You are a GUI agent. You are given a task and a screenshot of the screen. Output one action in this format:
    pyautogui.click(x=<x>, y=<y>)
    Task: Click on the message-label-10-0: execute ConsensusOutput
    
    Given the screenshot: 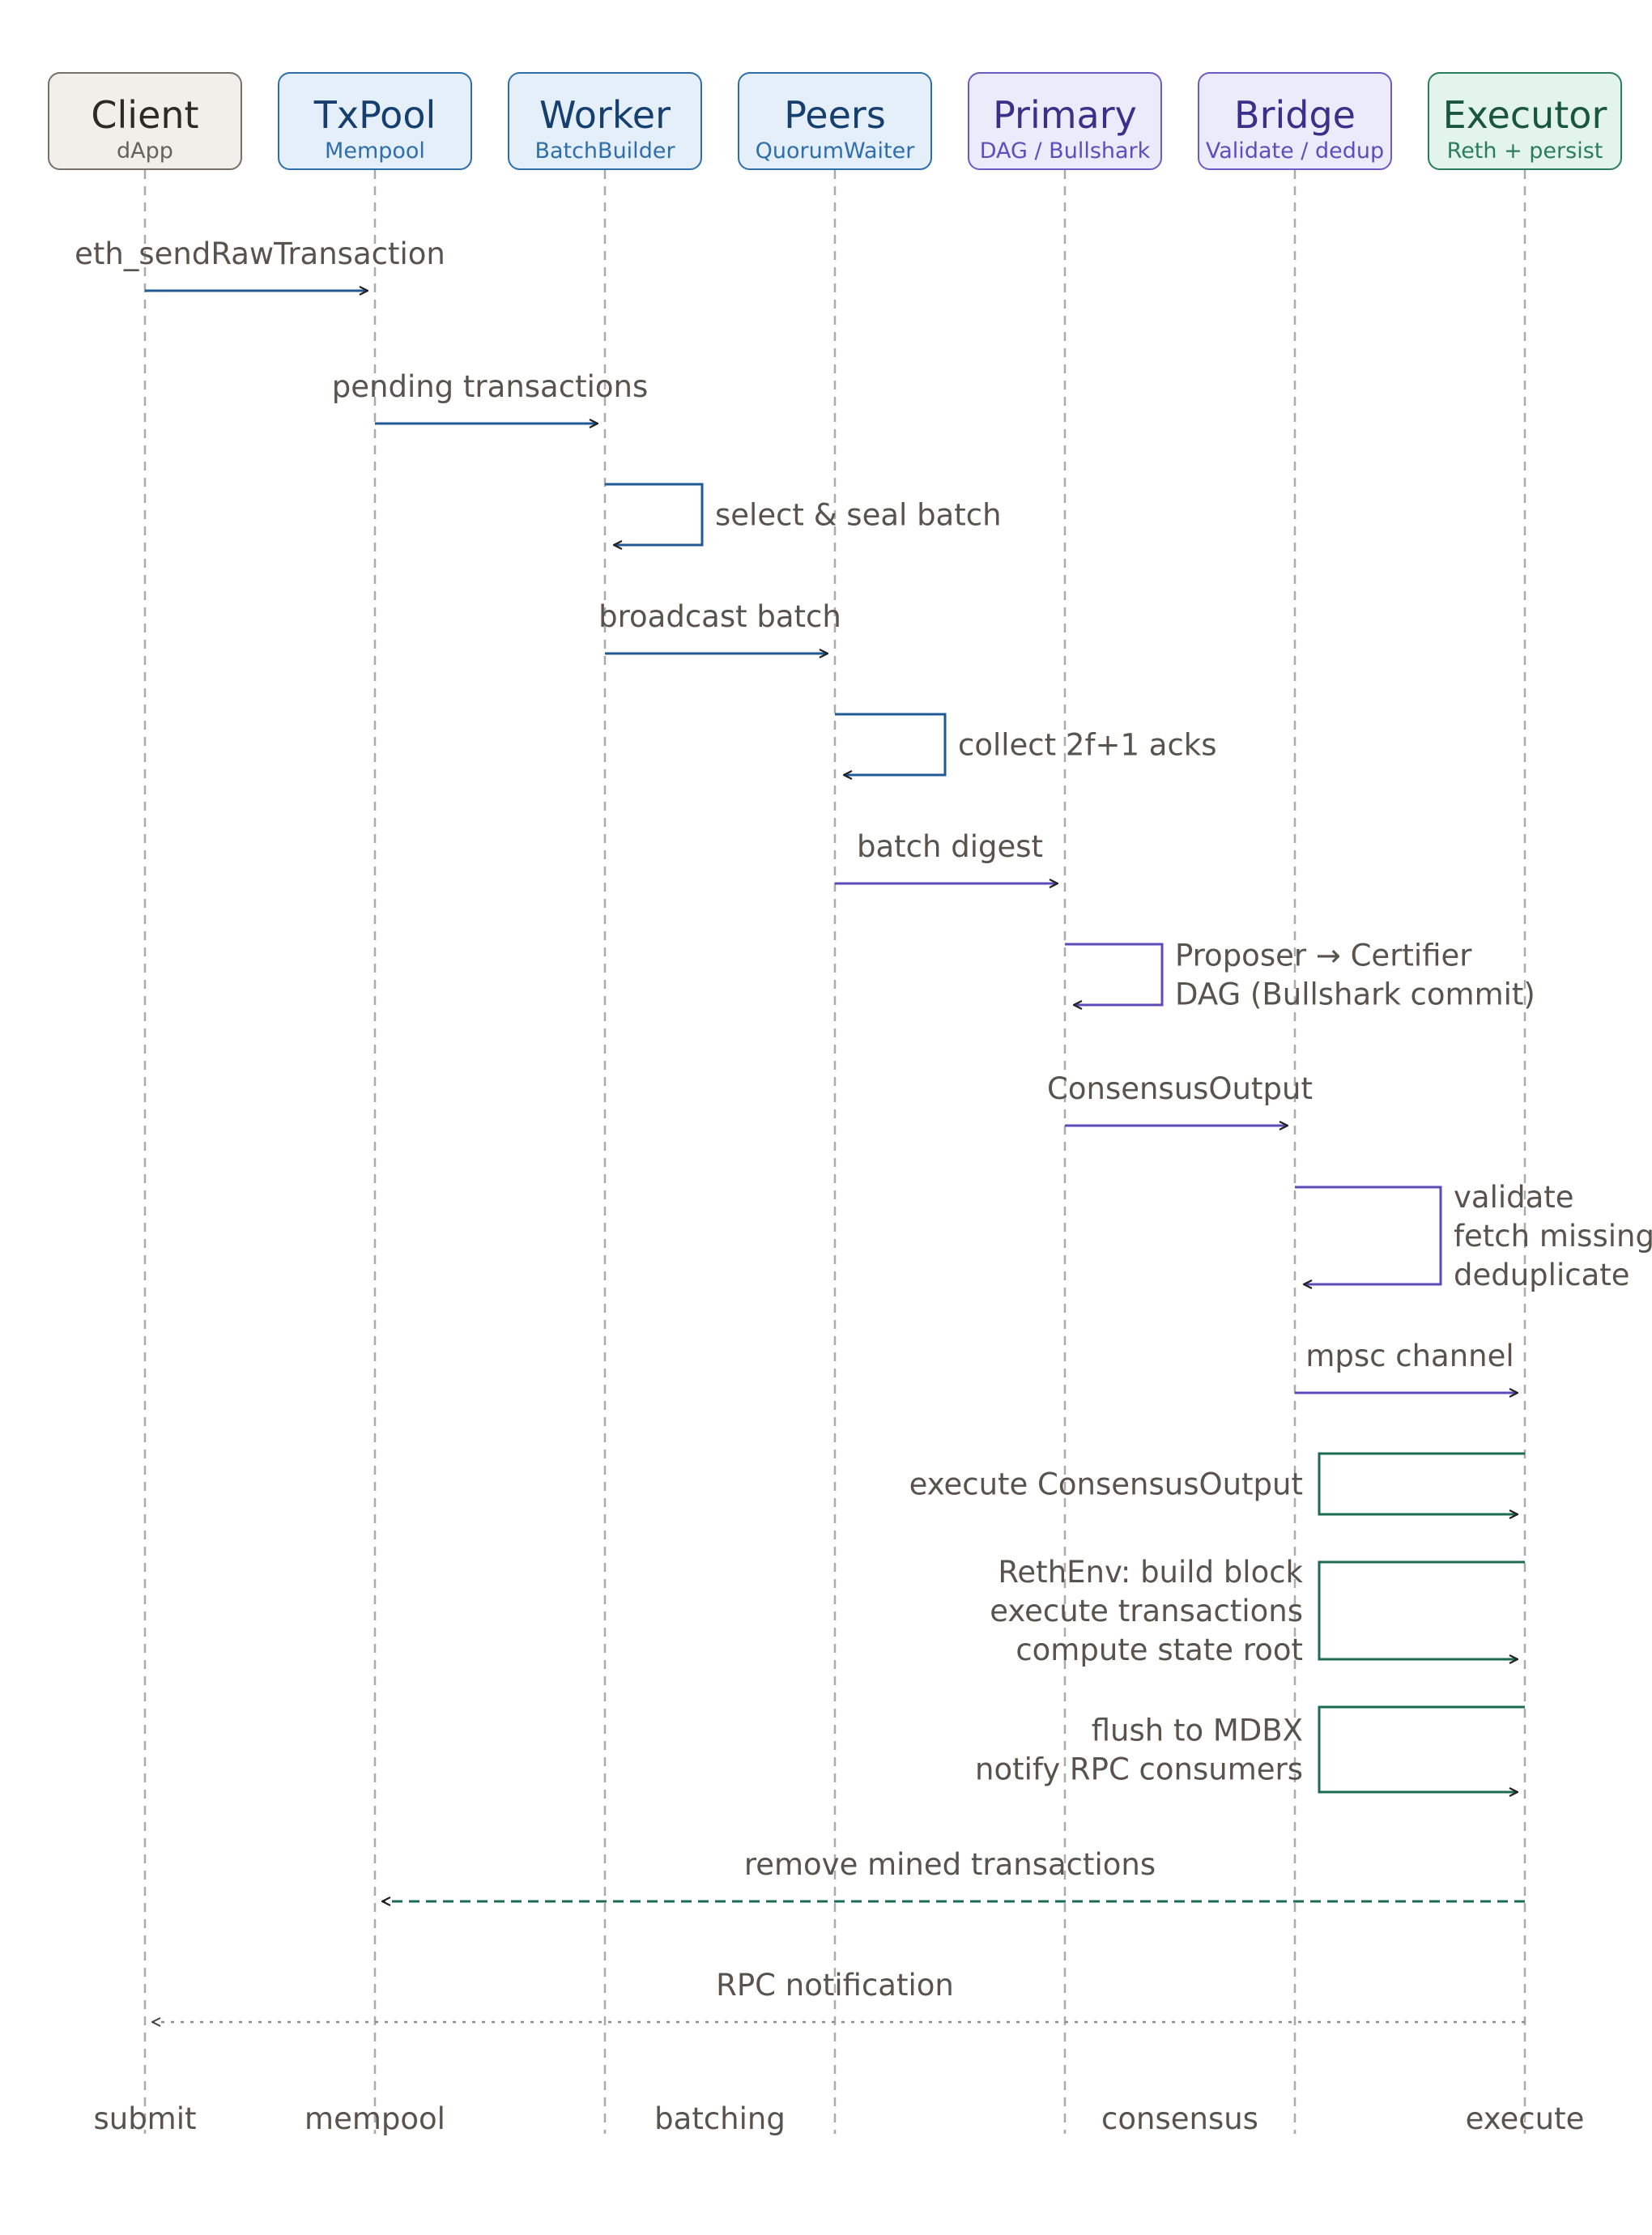 What is the action you would take?
    pyautogui.click(x=1106, y=1484)
    